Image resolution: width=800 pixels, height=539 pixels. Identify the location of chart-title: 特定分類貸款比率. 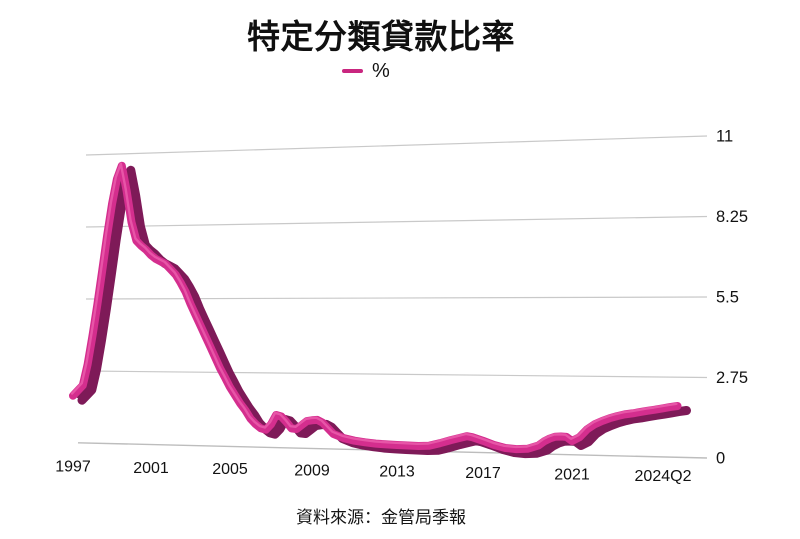
(381, 36).